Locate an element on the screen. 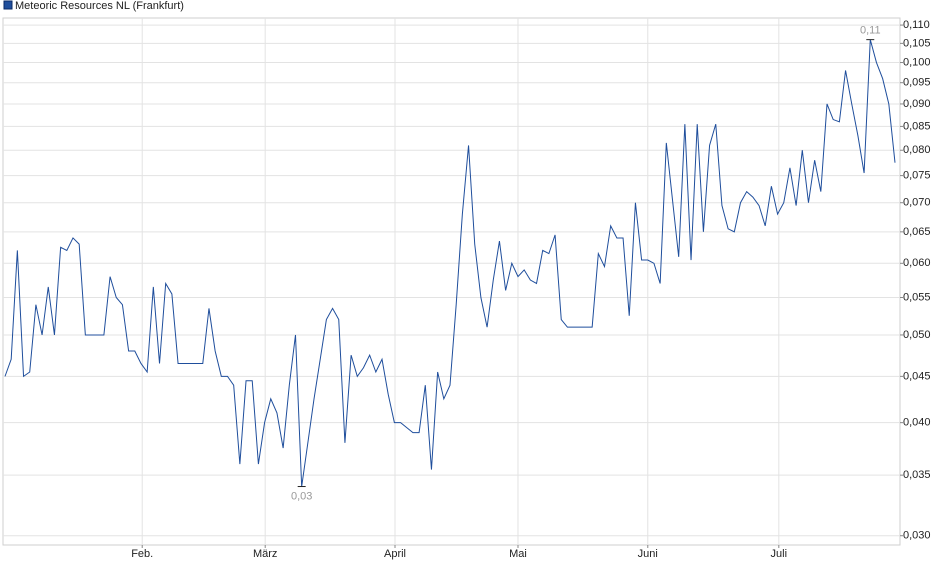 The width and height of the screenshot is (940, 579). x-tick-label: Juni is located at coordinates (648, 554).